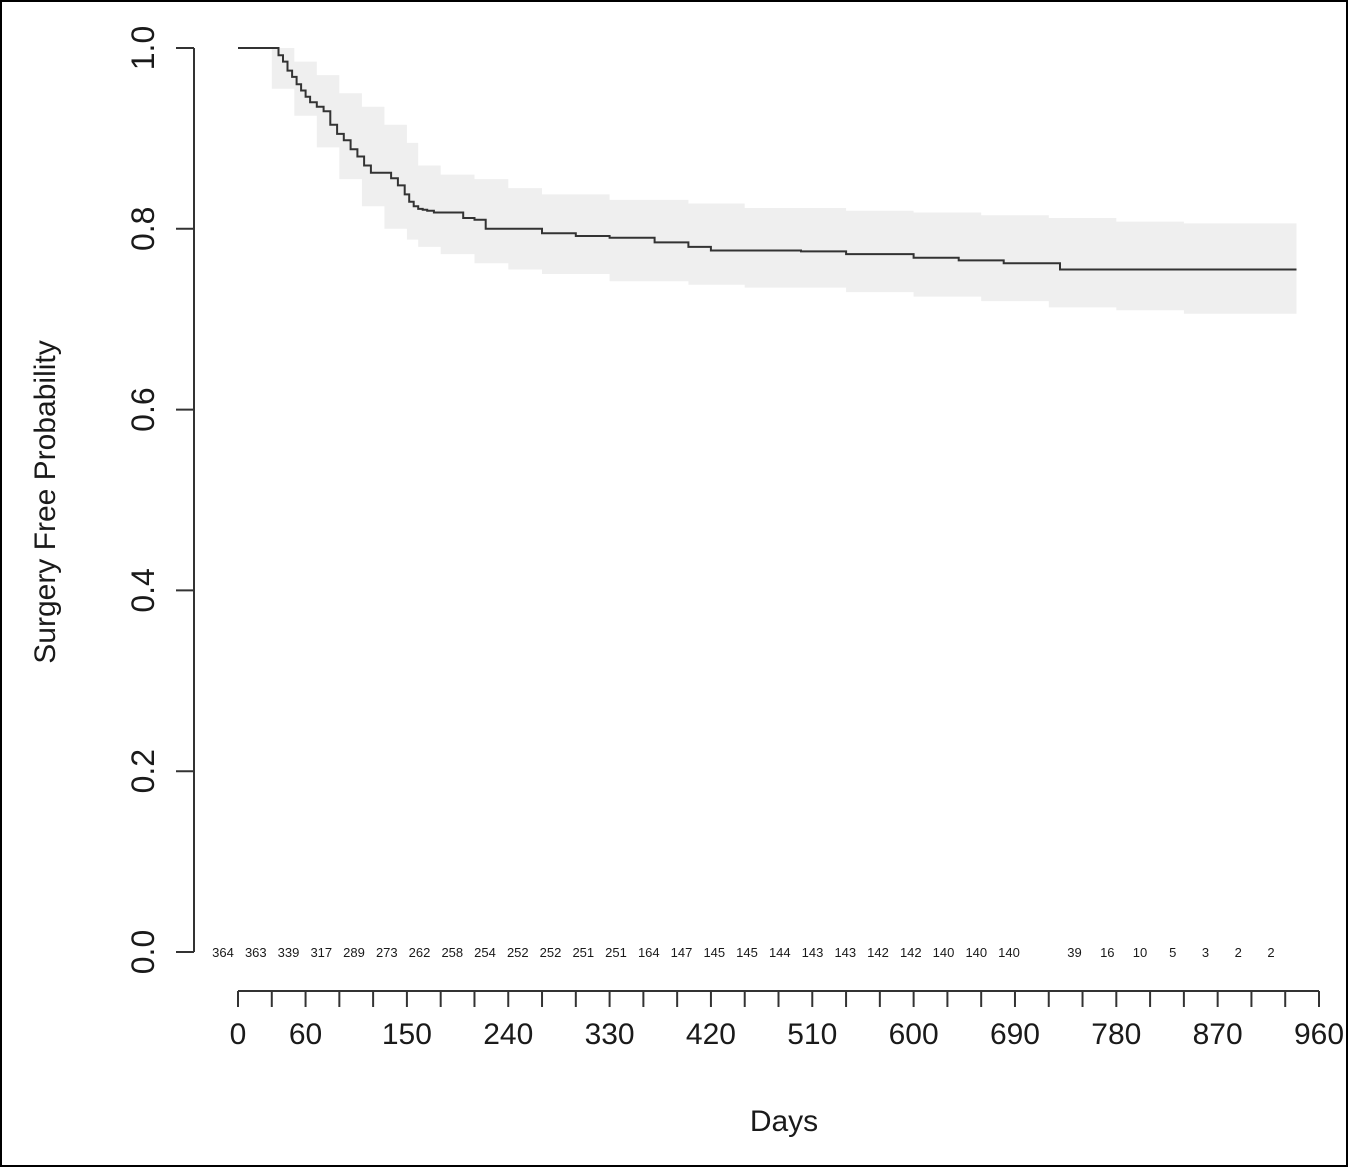 The height and width of the screenshot is (1167, 1348). What do you see at coordinates (1172, 952) in the screenshot?
I see `at-risk-count: 5` at bounding box center [1172, 952].